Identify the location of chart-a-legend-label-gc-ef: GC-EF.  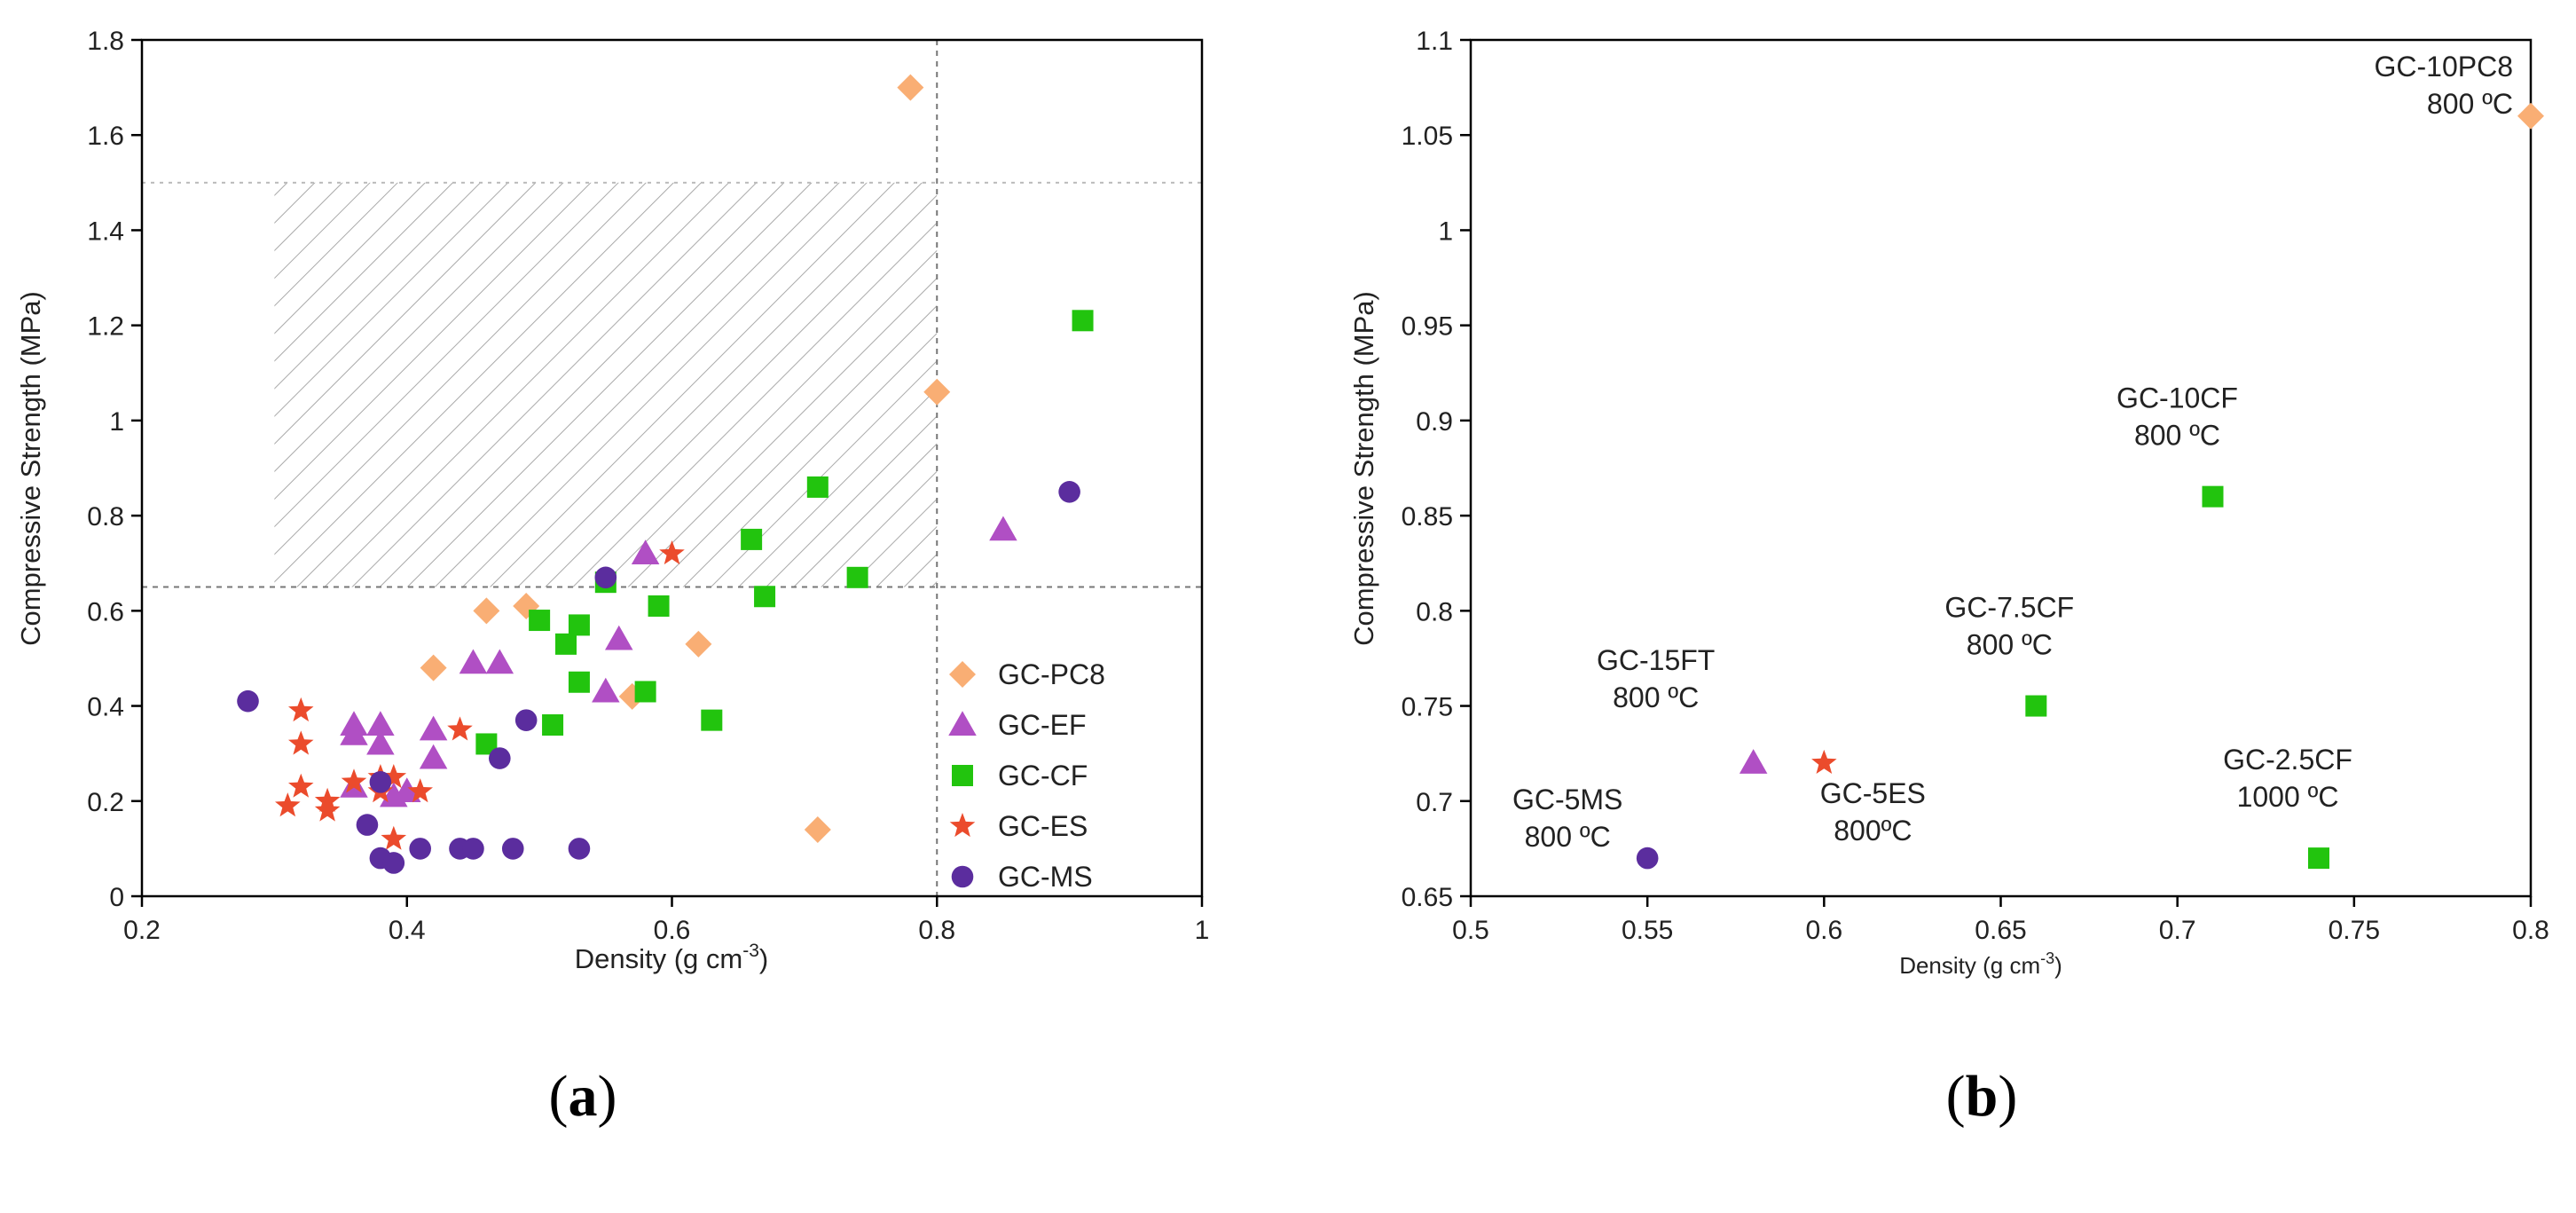
(1042, 725).